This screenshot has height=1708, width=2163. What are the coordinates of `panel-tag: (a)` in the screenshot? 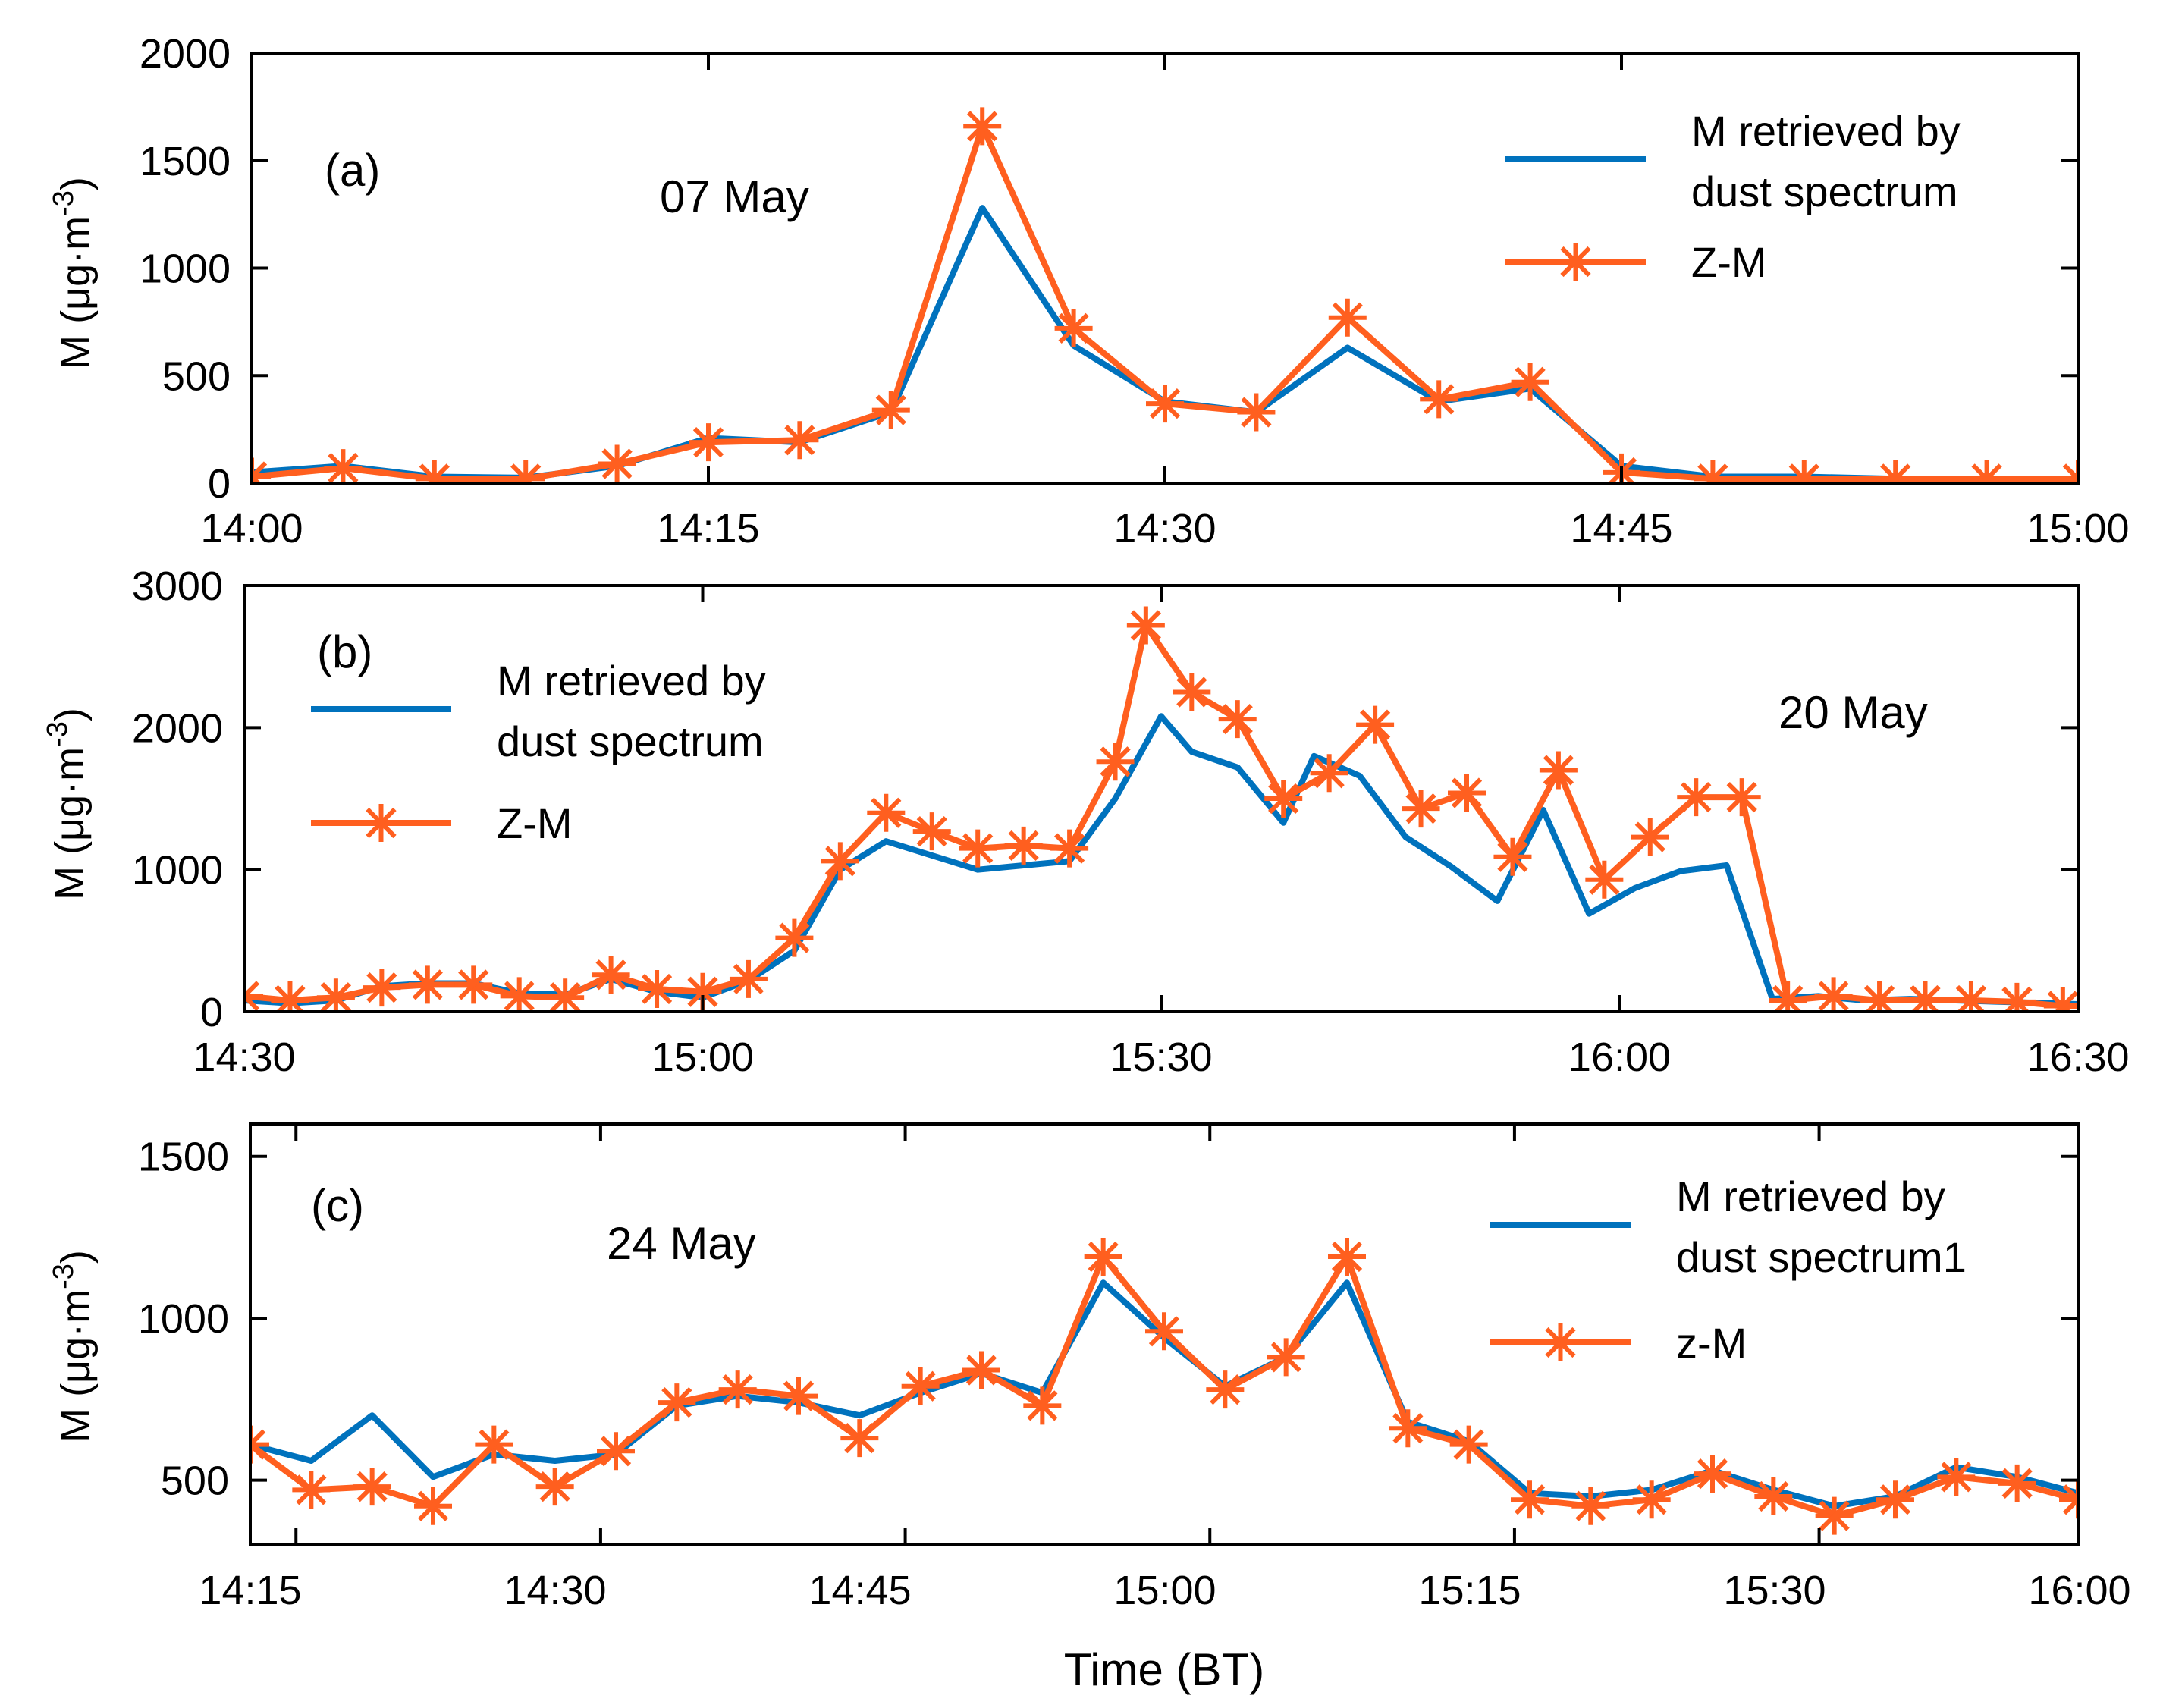 It's located at (352, 170).